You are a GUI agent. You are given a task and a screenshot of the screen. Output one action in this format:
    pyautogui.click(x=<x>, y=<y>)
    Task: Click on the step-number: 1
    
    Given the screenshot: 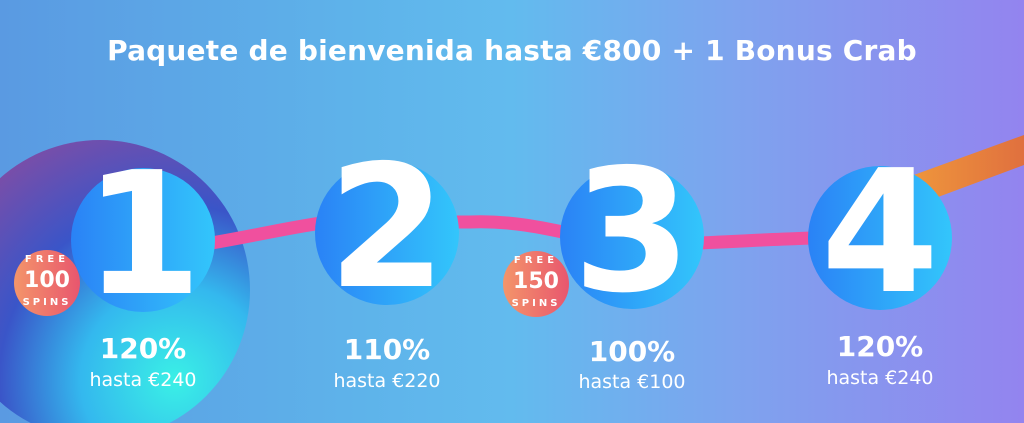 What is the action you would take?
    pyautogui.click(x=143, y=235)
    